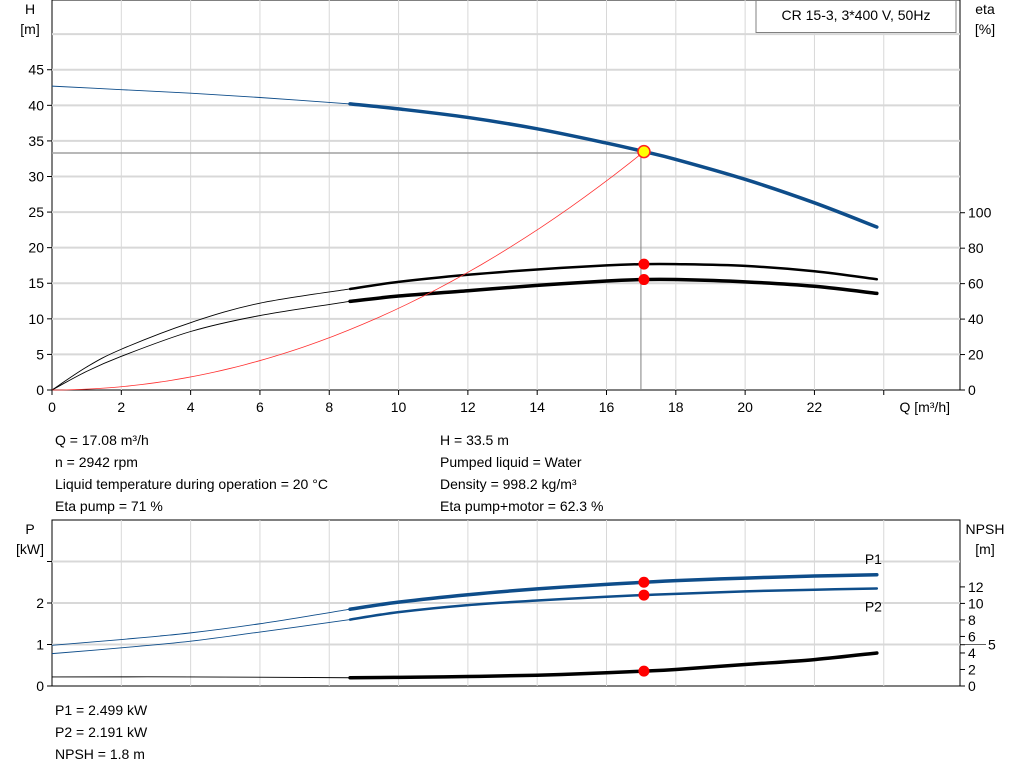 The image size is (1024, 781). Describe the element at coordinates (36, 212) in the screenshot. I see `y-tick-label-left: 25` at that location.